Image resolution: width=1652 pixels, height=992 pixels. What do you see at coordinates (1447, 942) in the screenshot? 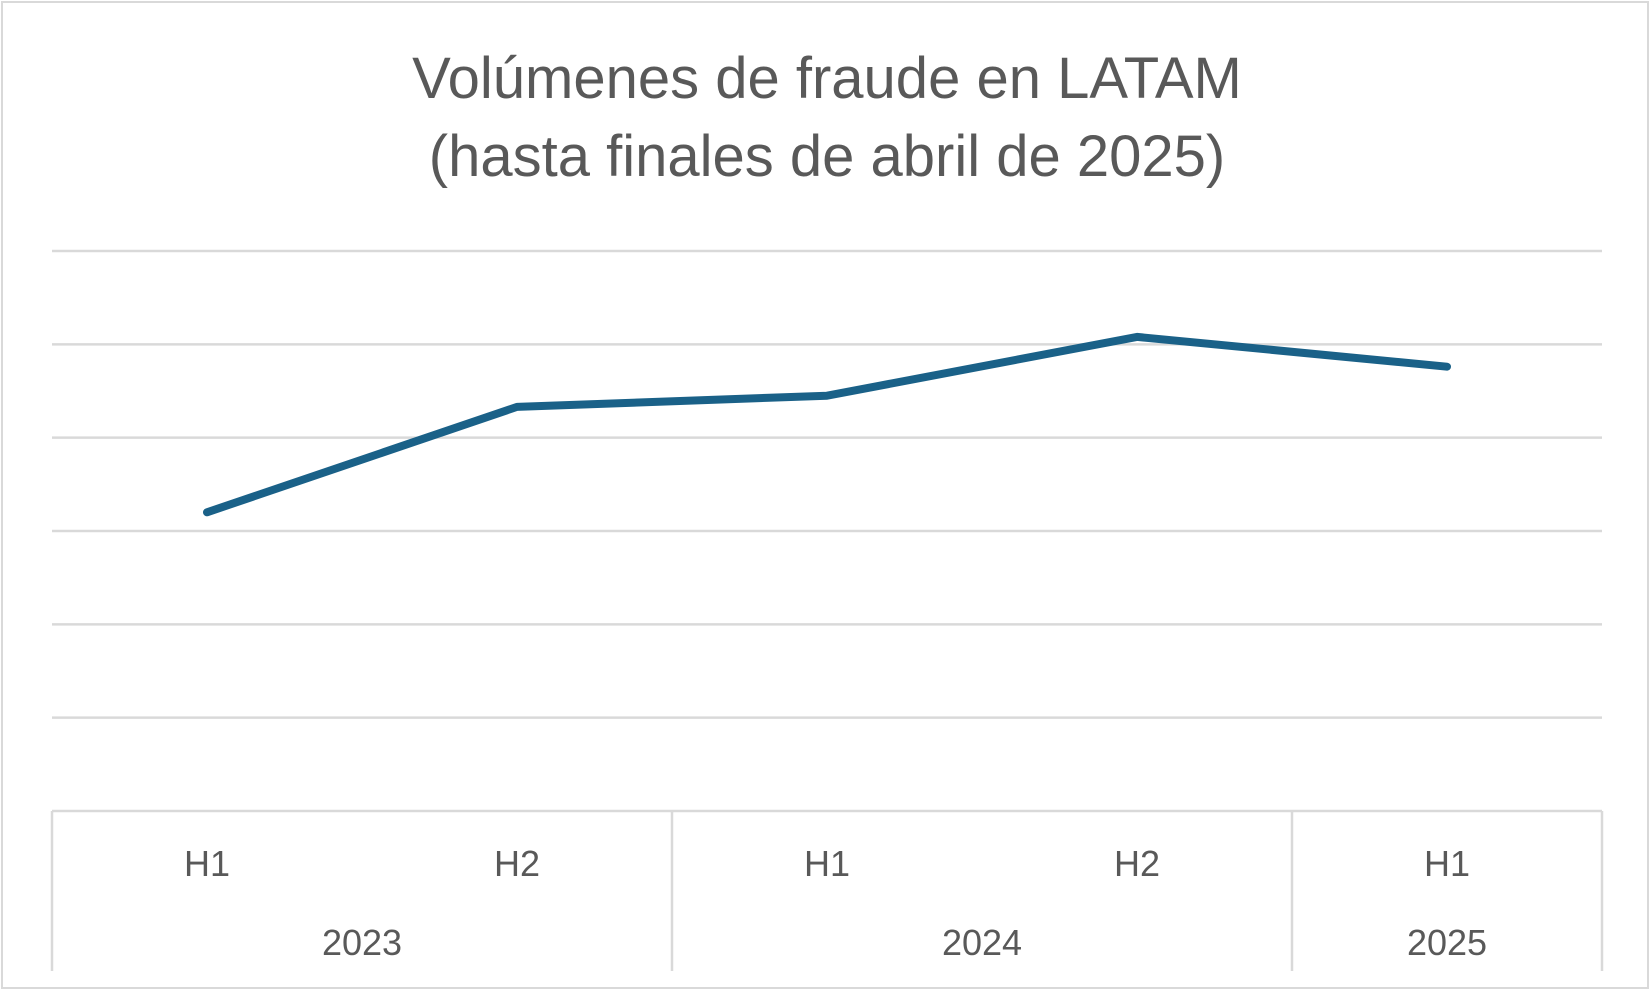
I see `x-group-label: 2025` at bounding box center [1447, 942].